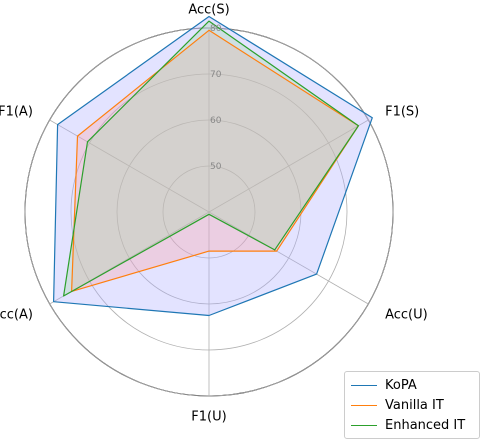 The width and height of the screenshot is (486, 445). What do you see at coordinates (16, 111) in the screenshot?
I see `axis-label-5: F1(A)` at bounding box center [16, 111].